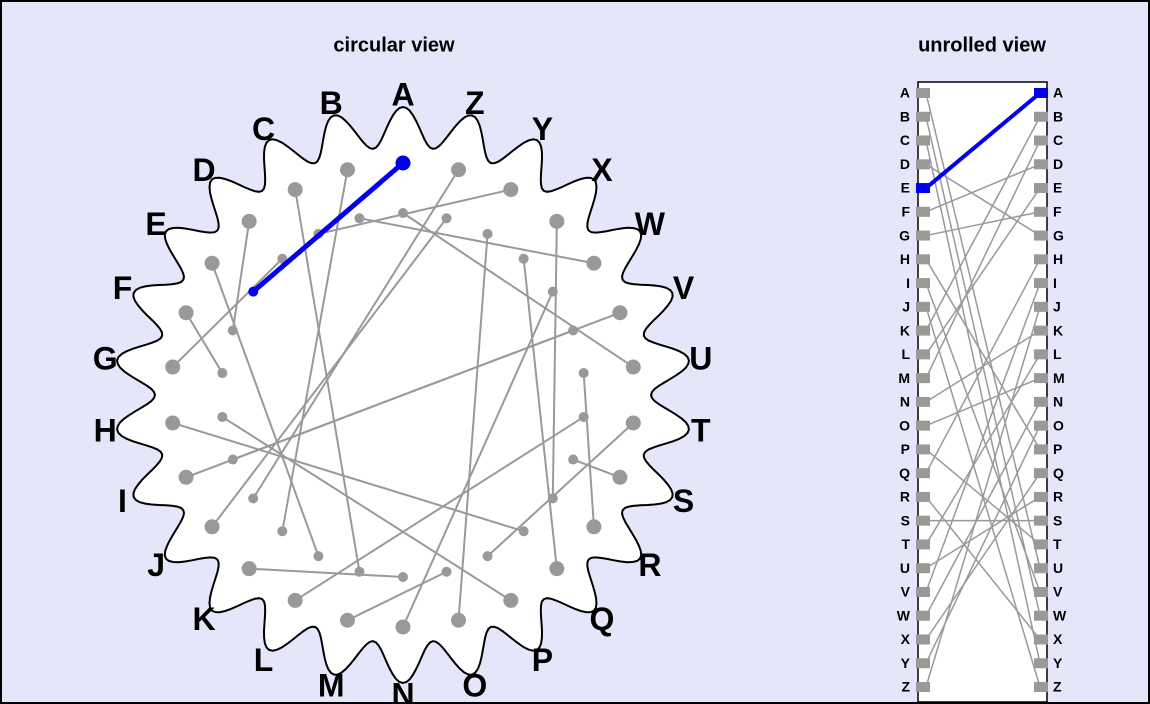 The image size is (1150, 704). I want to click on left-letter: U, so click(905, 568).